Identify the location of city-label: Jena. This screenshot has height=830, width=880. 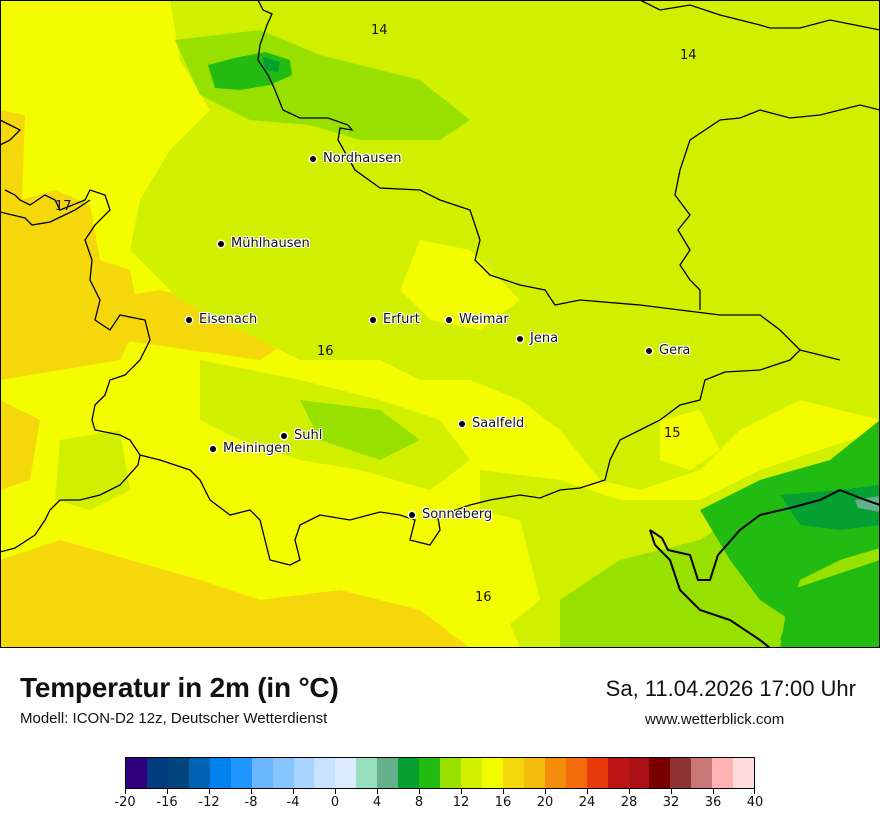
(544, 338).